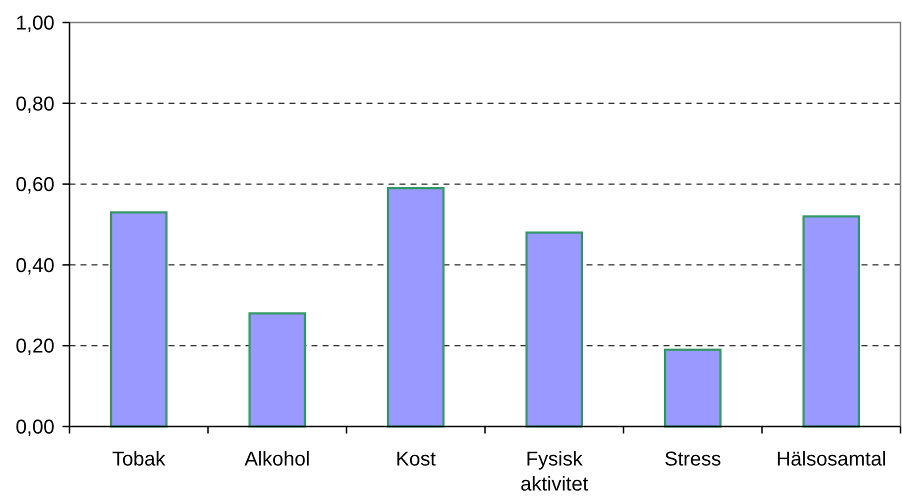 This screenshot has height=500, width=902. Describe the element at coordinates (831, 459) in the screenshot. I see `x-tick-label: Hälsosamtal` at that location.